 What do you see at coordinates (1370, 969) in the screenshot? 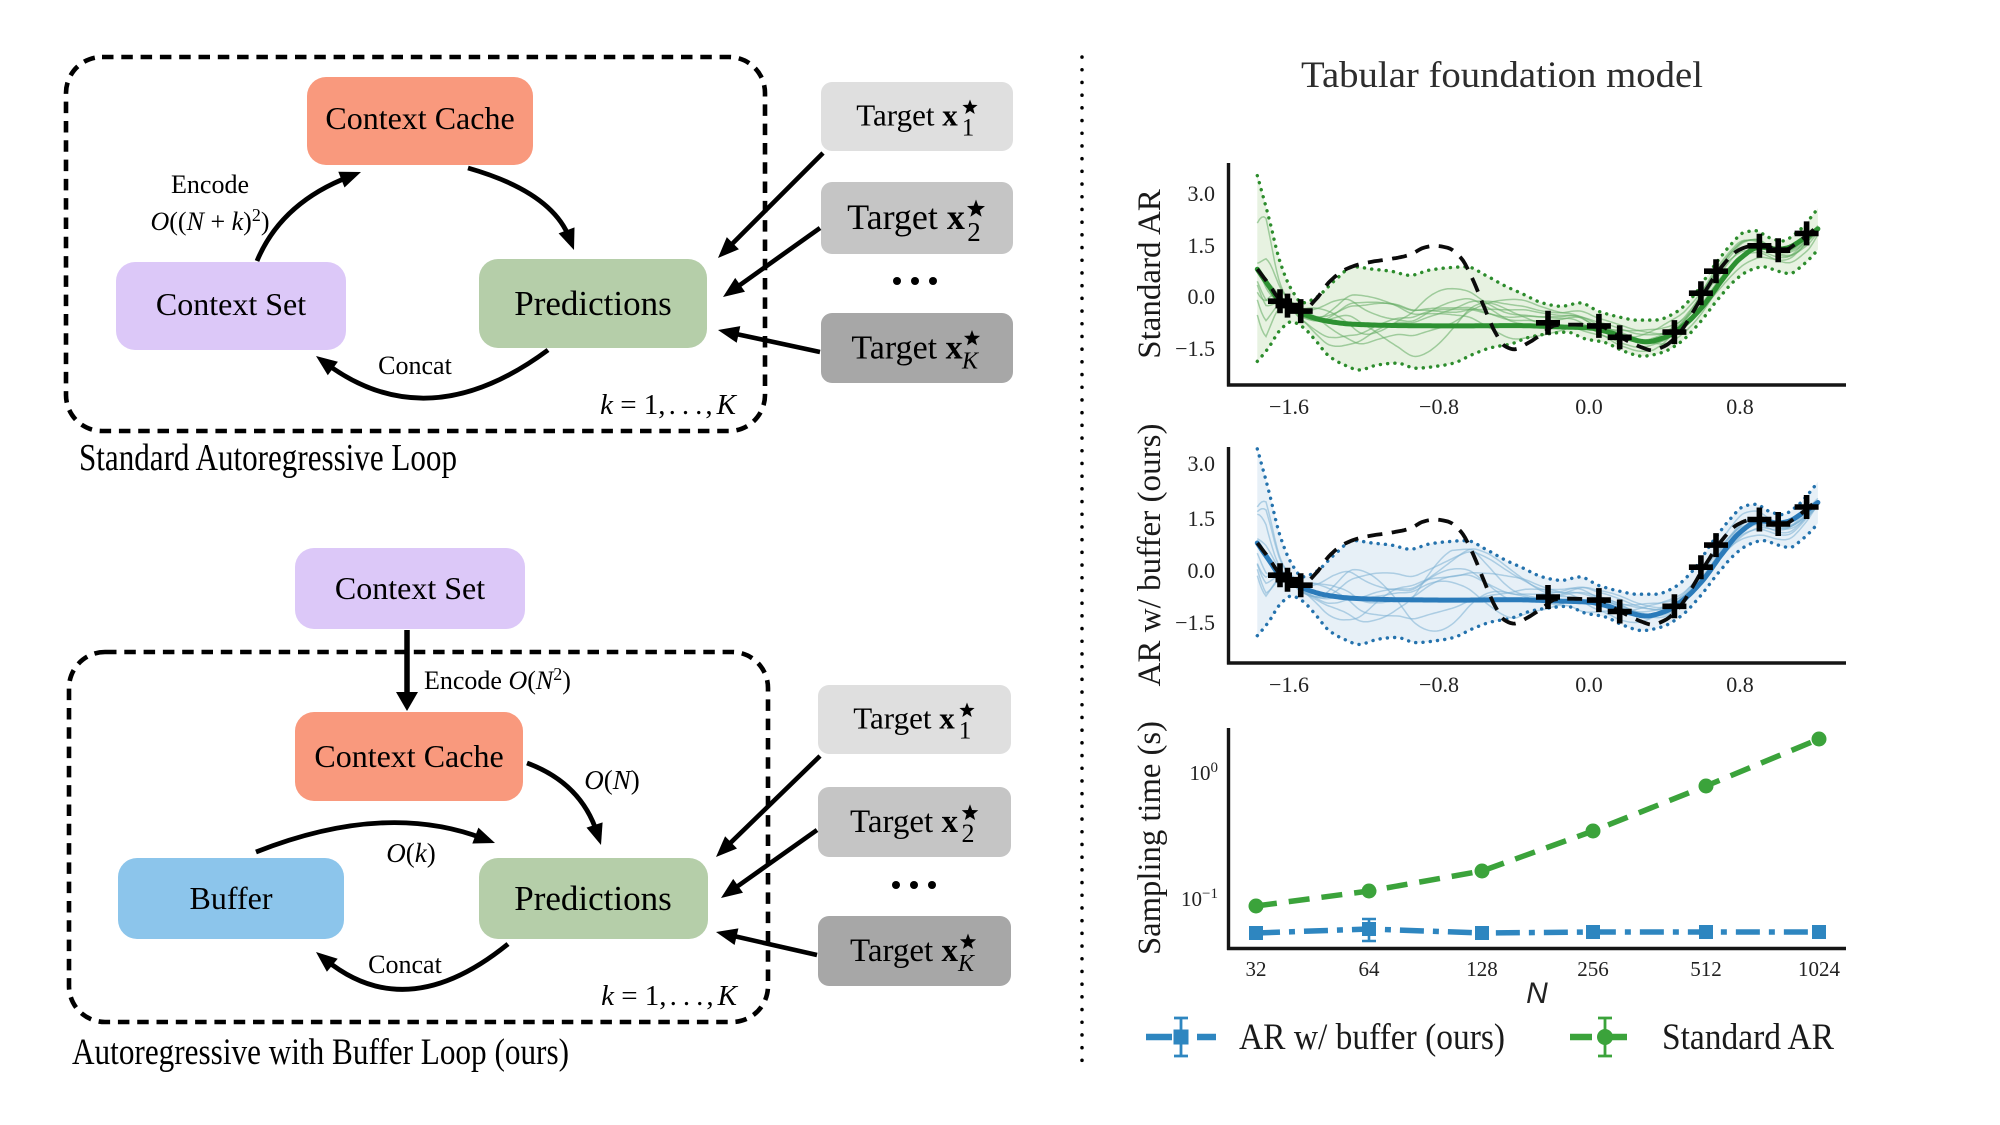
I see `svg-text: 64` at bounding box center [1370, 969].